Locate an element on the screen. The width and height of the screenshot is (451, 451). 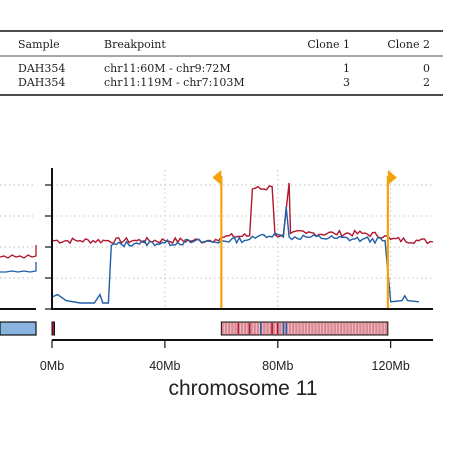
karyotype-band is located at coordinates (220, 328).